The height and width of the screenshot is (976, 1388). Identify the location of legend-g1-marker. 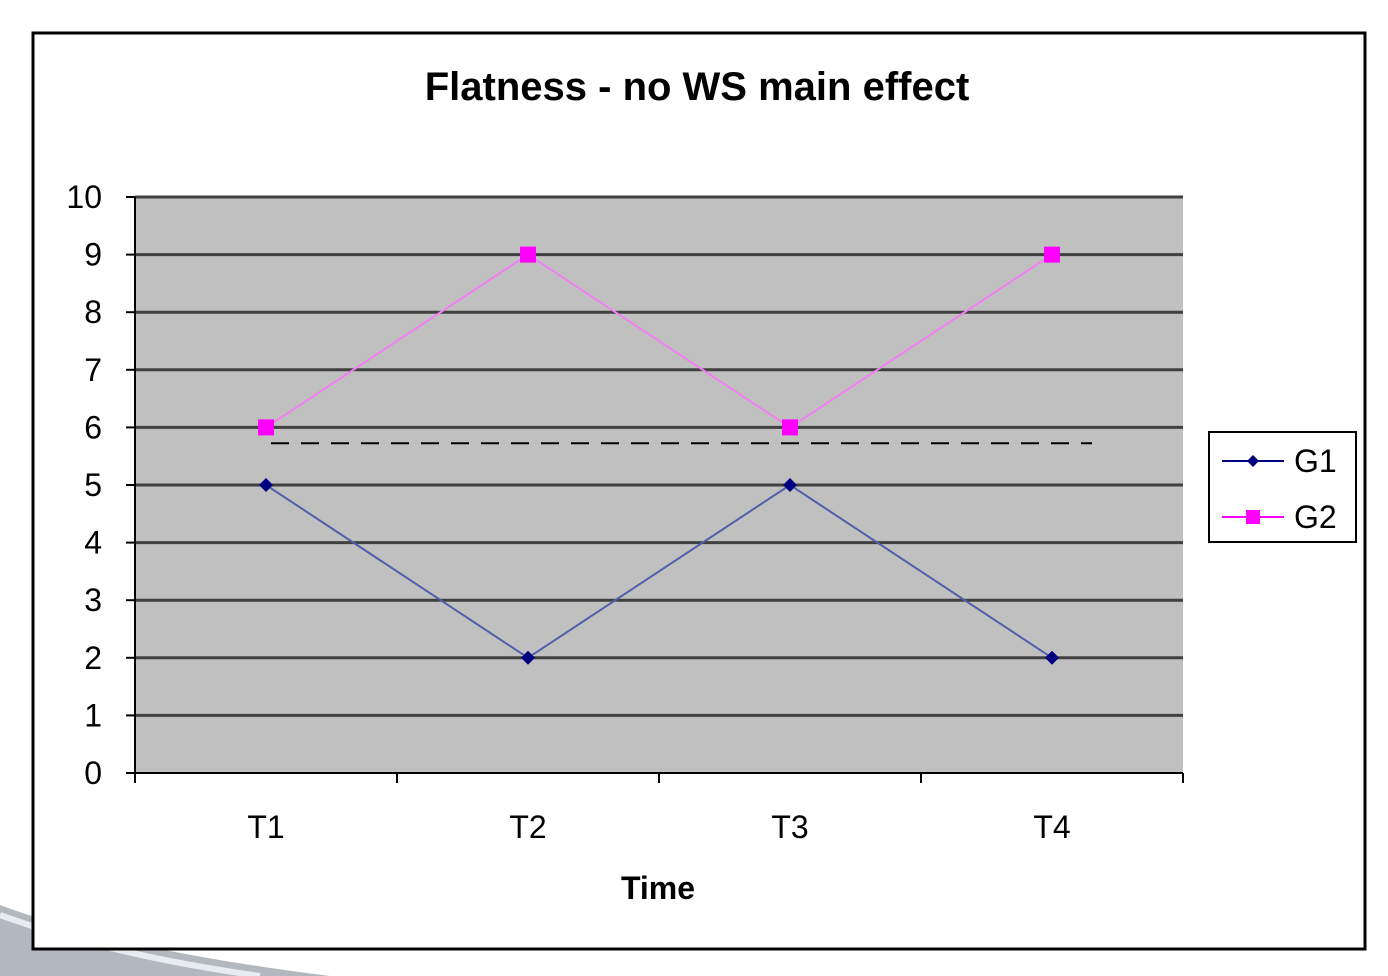
(1253, 461).